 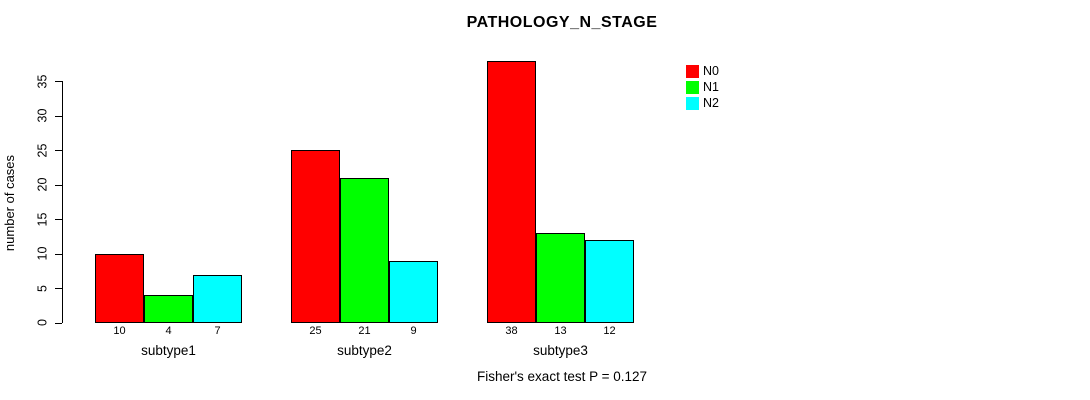 I want to click on bar-value-label: 10, so click(x=119, y=331).